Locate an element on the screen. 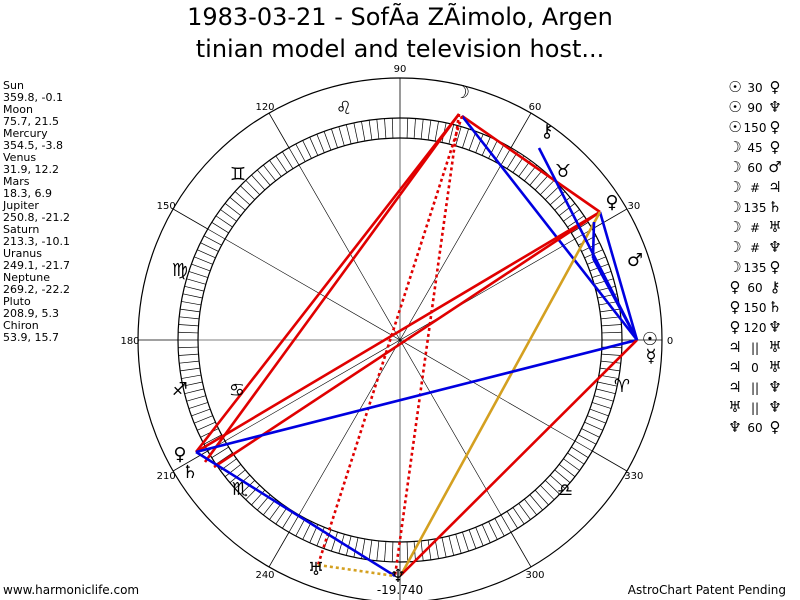 This screenshot has width=800, height=600. degree-label: 300 is located at coordinates (534, 575).